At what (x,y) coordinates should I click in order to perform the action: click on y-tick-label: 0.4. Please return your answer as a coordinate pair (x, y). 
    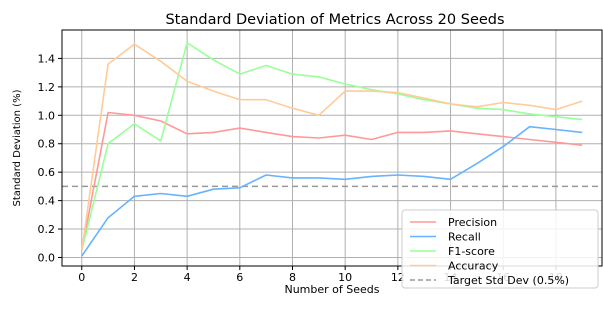
    Looking at the image, I should click on (47, 201).